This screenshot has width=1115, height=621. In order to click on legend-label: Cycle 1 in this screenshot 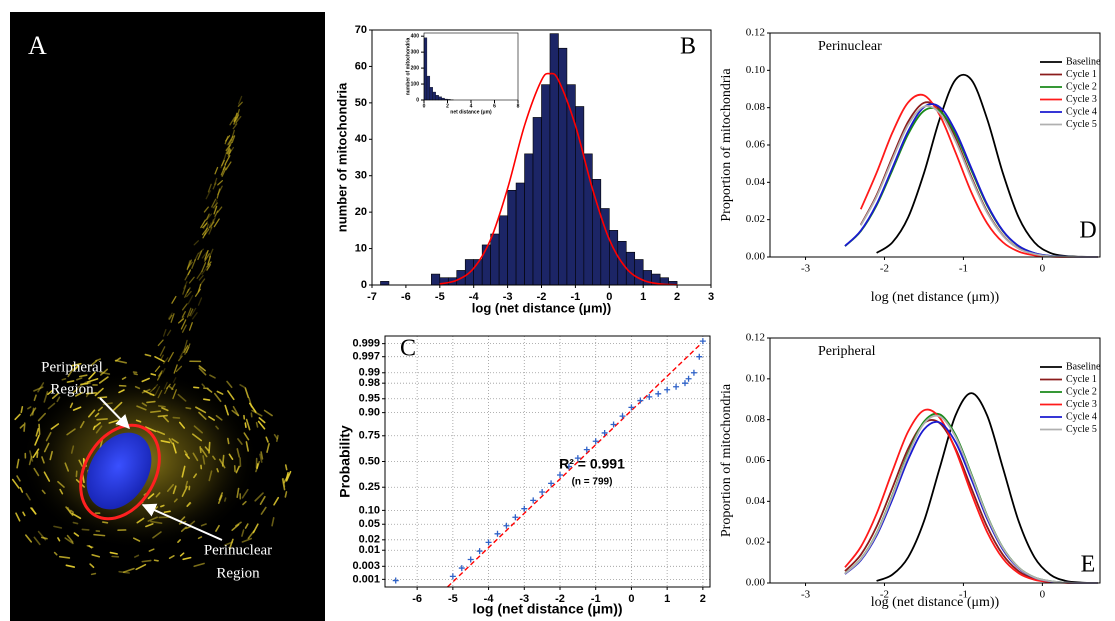, I will do `click(1081, 74)`.